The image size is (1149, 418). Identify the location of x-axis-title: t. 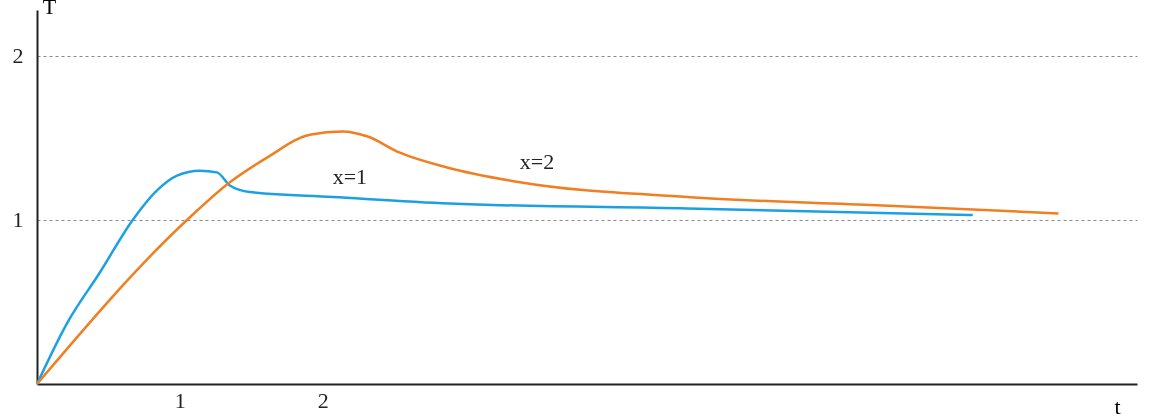
(1117, 405).